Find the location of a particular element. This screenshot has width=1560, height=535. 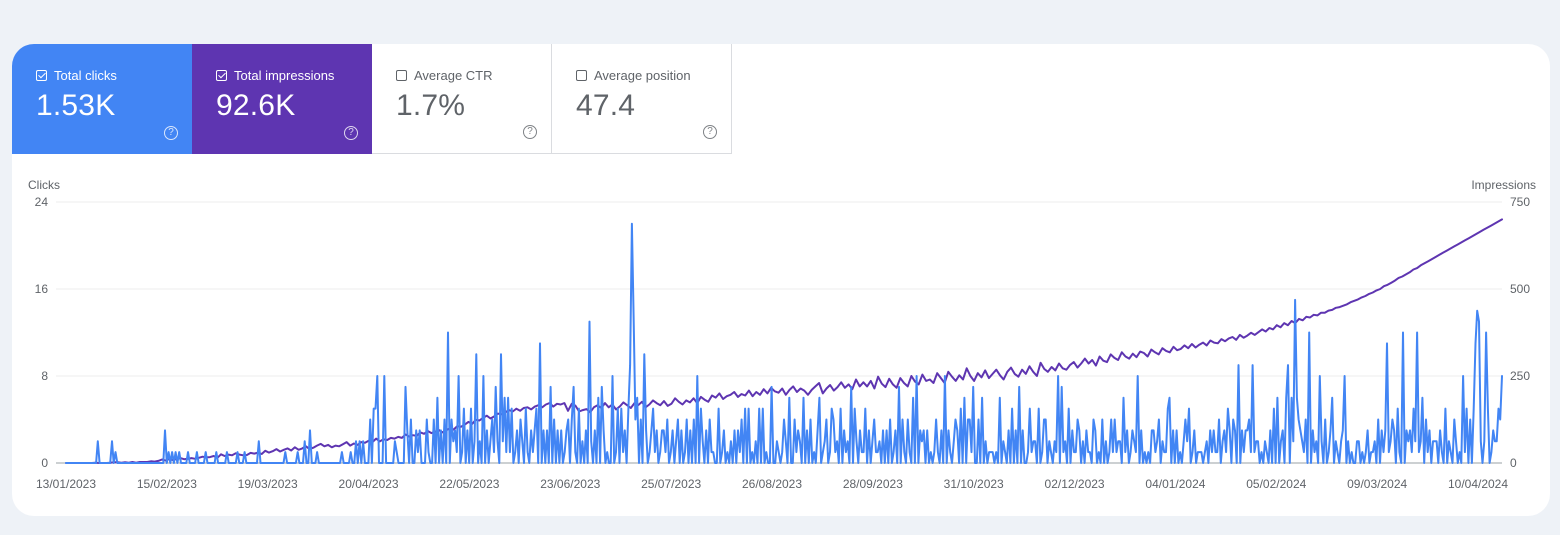

x-tick-label: 05/02/2024 is located at coordinates (1276, 484).